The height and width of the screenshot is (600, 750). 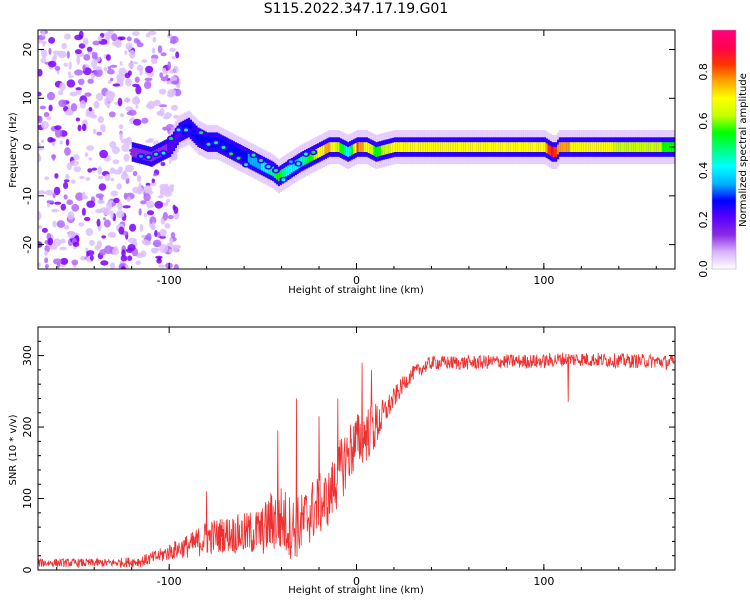 What do you see at coordinates (356, 290) in the screenshot?
I see `spectrogram-xlabel: Height of straight line (km)` at bounding box center [356, 290].